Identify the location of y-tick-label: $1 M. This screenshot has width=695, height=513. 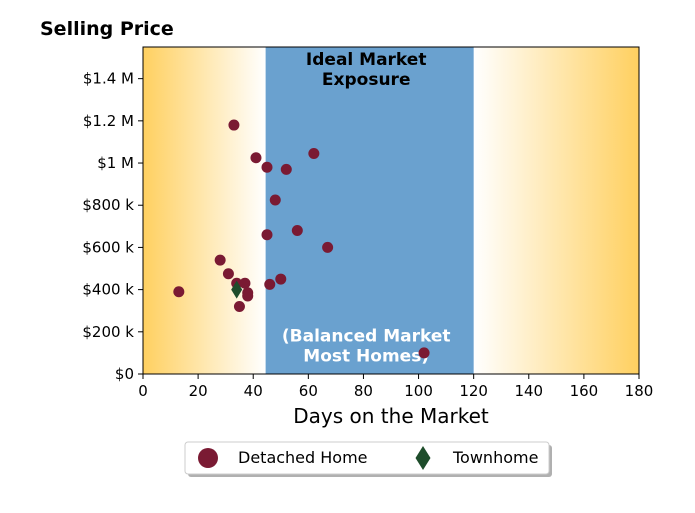
(115, 163).